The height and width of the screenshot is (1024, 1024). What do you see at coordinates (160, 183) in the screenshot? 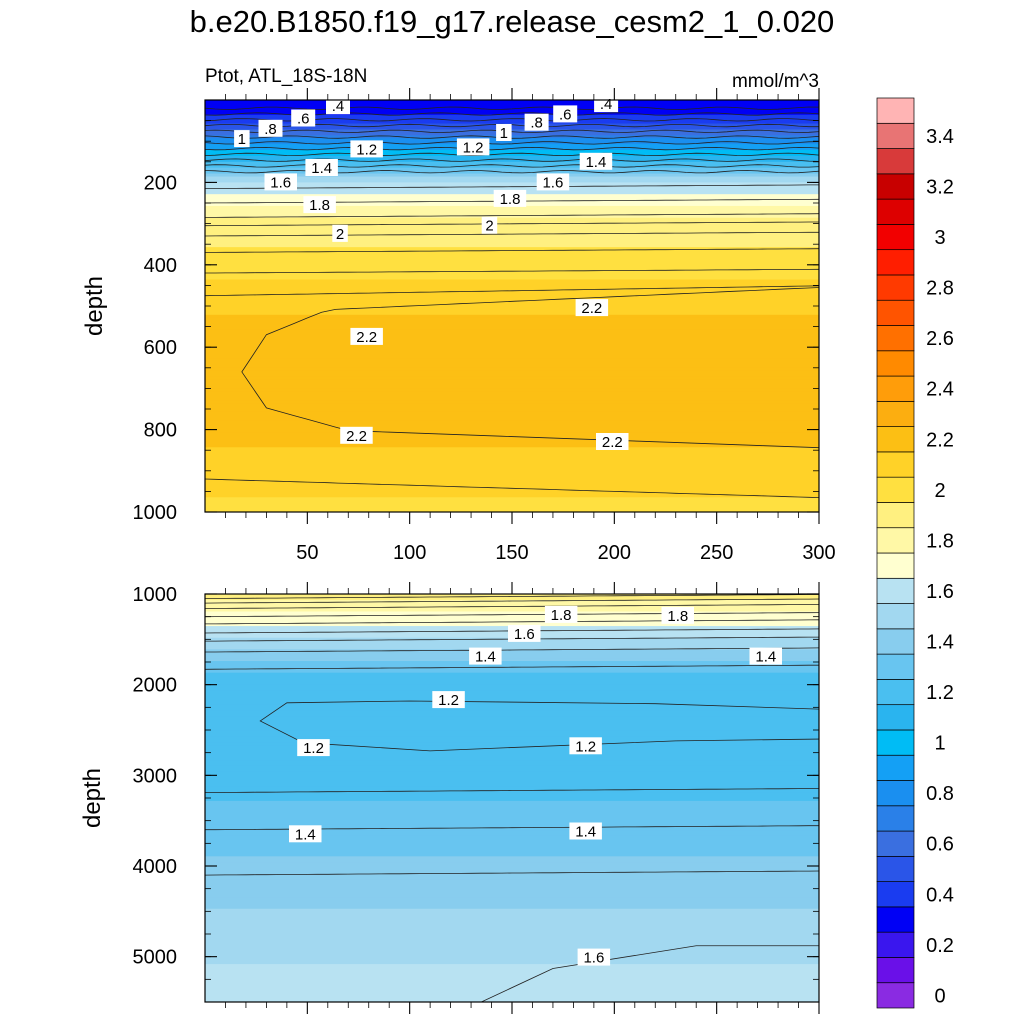
I see `y-tick-label: 200` at bounding box center [160, 183].